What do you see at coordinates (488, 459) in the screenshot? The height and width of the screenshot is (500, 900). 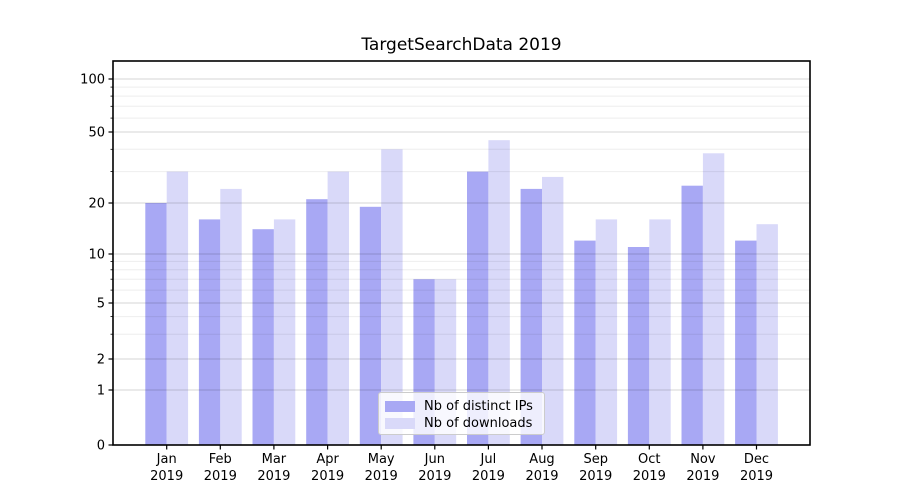 I see `x-tick-month-label-jul: Jul` at bounding box center [488, 459].